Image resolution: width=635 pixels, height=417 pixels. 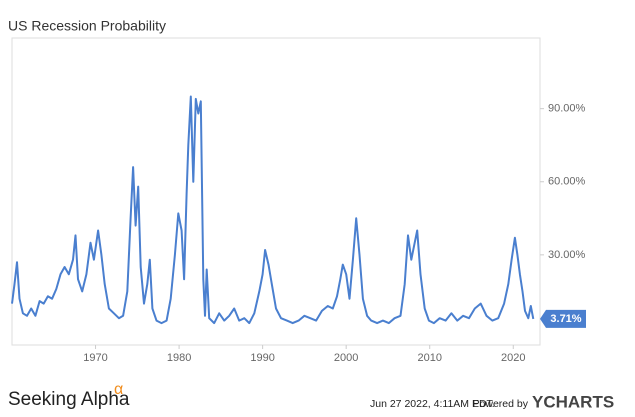 What do you see at coordinates (567, 109) in the screenshot?
I see `y-tick-label: 90.00%` at bounding box center [567, 109].